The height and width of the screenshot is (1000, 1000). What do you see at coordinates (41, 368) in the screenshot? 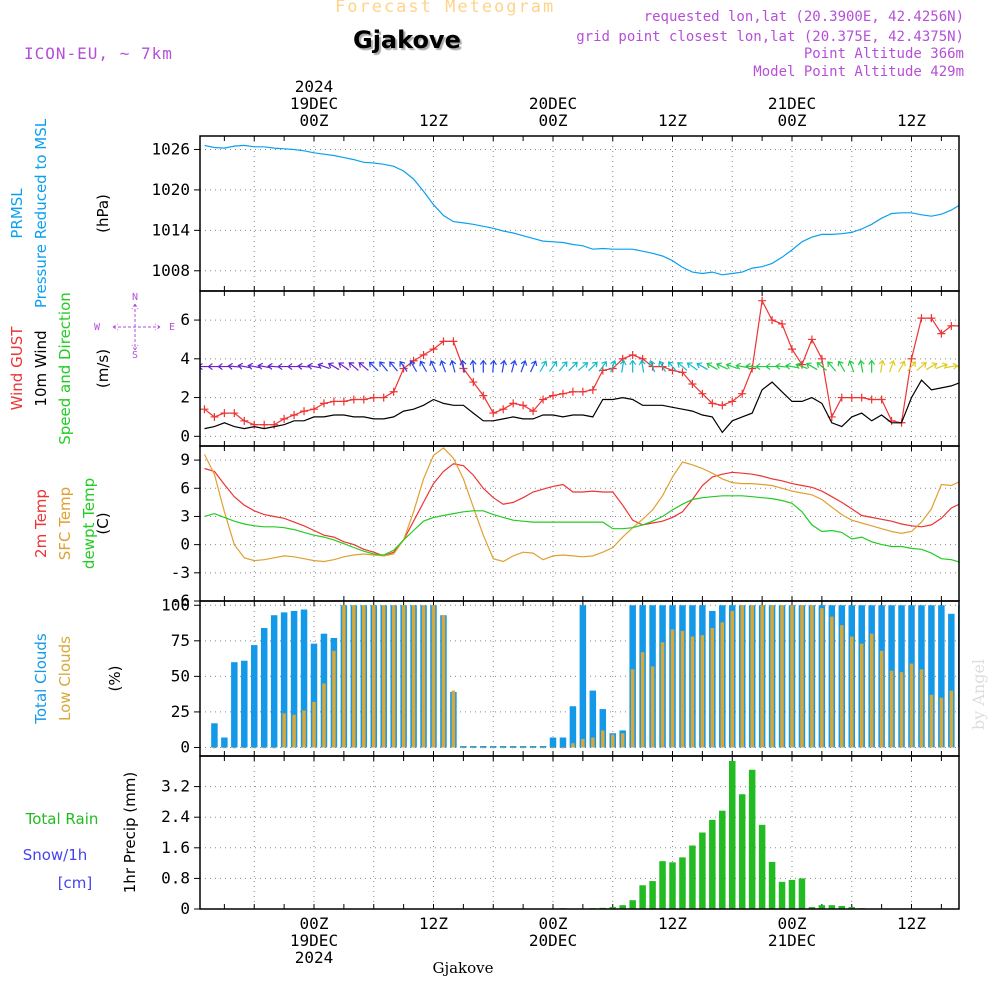
I see `axis-title: 10m Wind` at bounding box center [41, 368].